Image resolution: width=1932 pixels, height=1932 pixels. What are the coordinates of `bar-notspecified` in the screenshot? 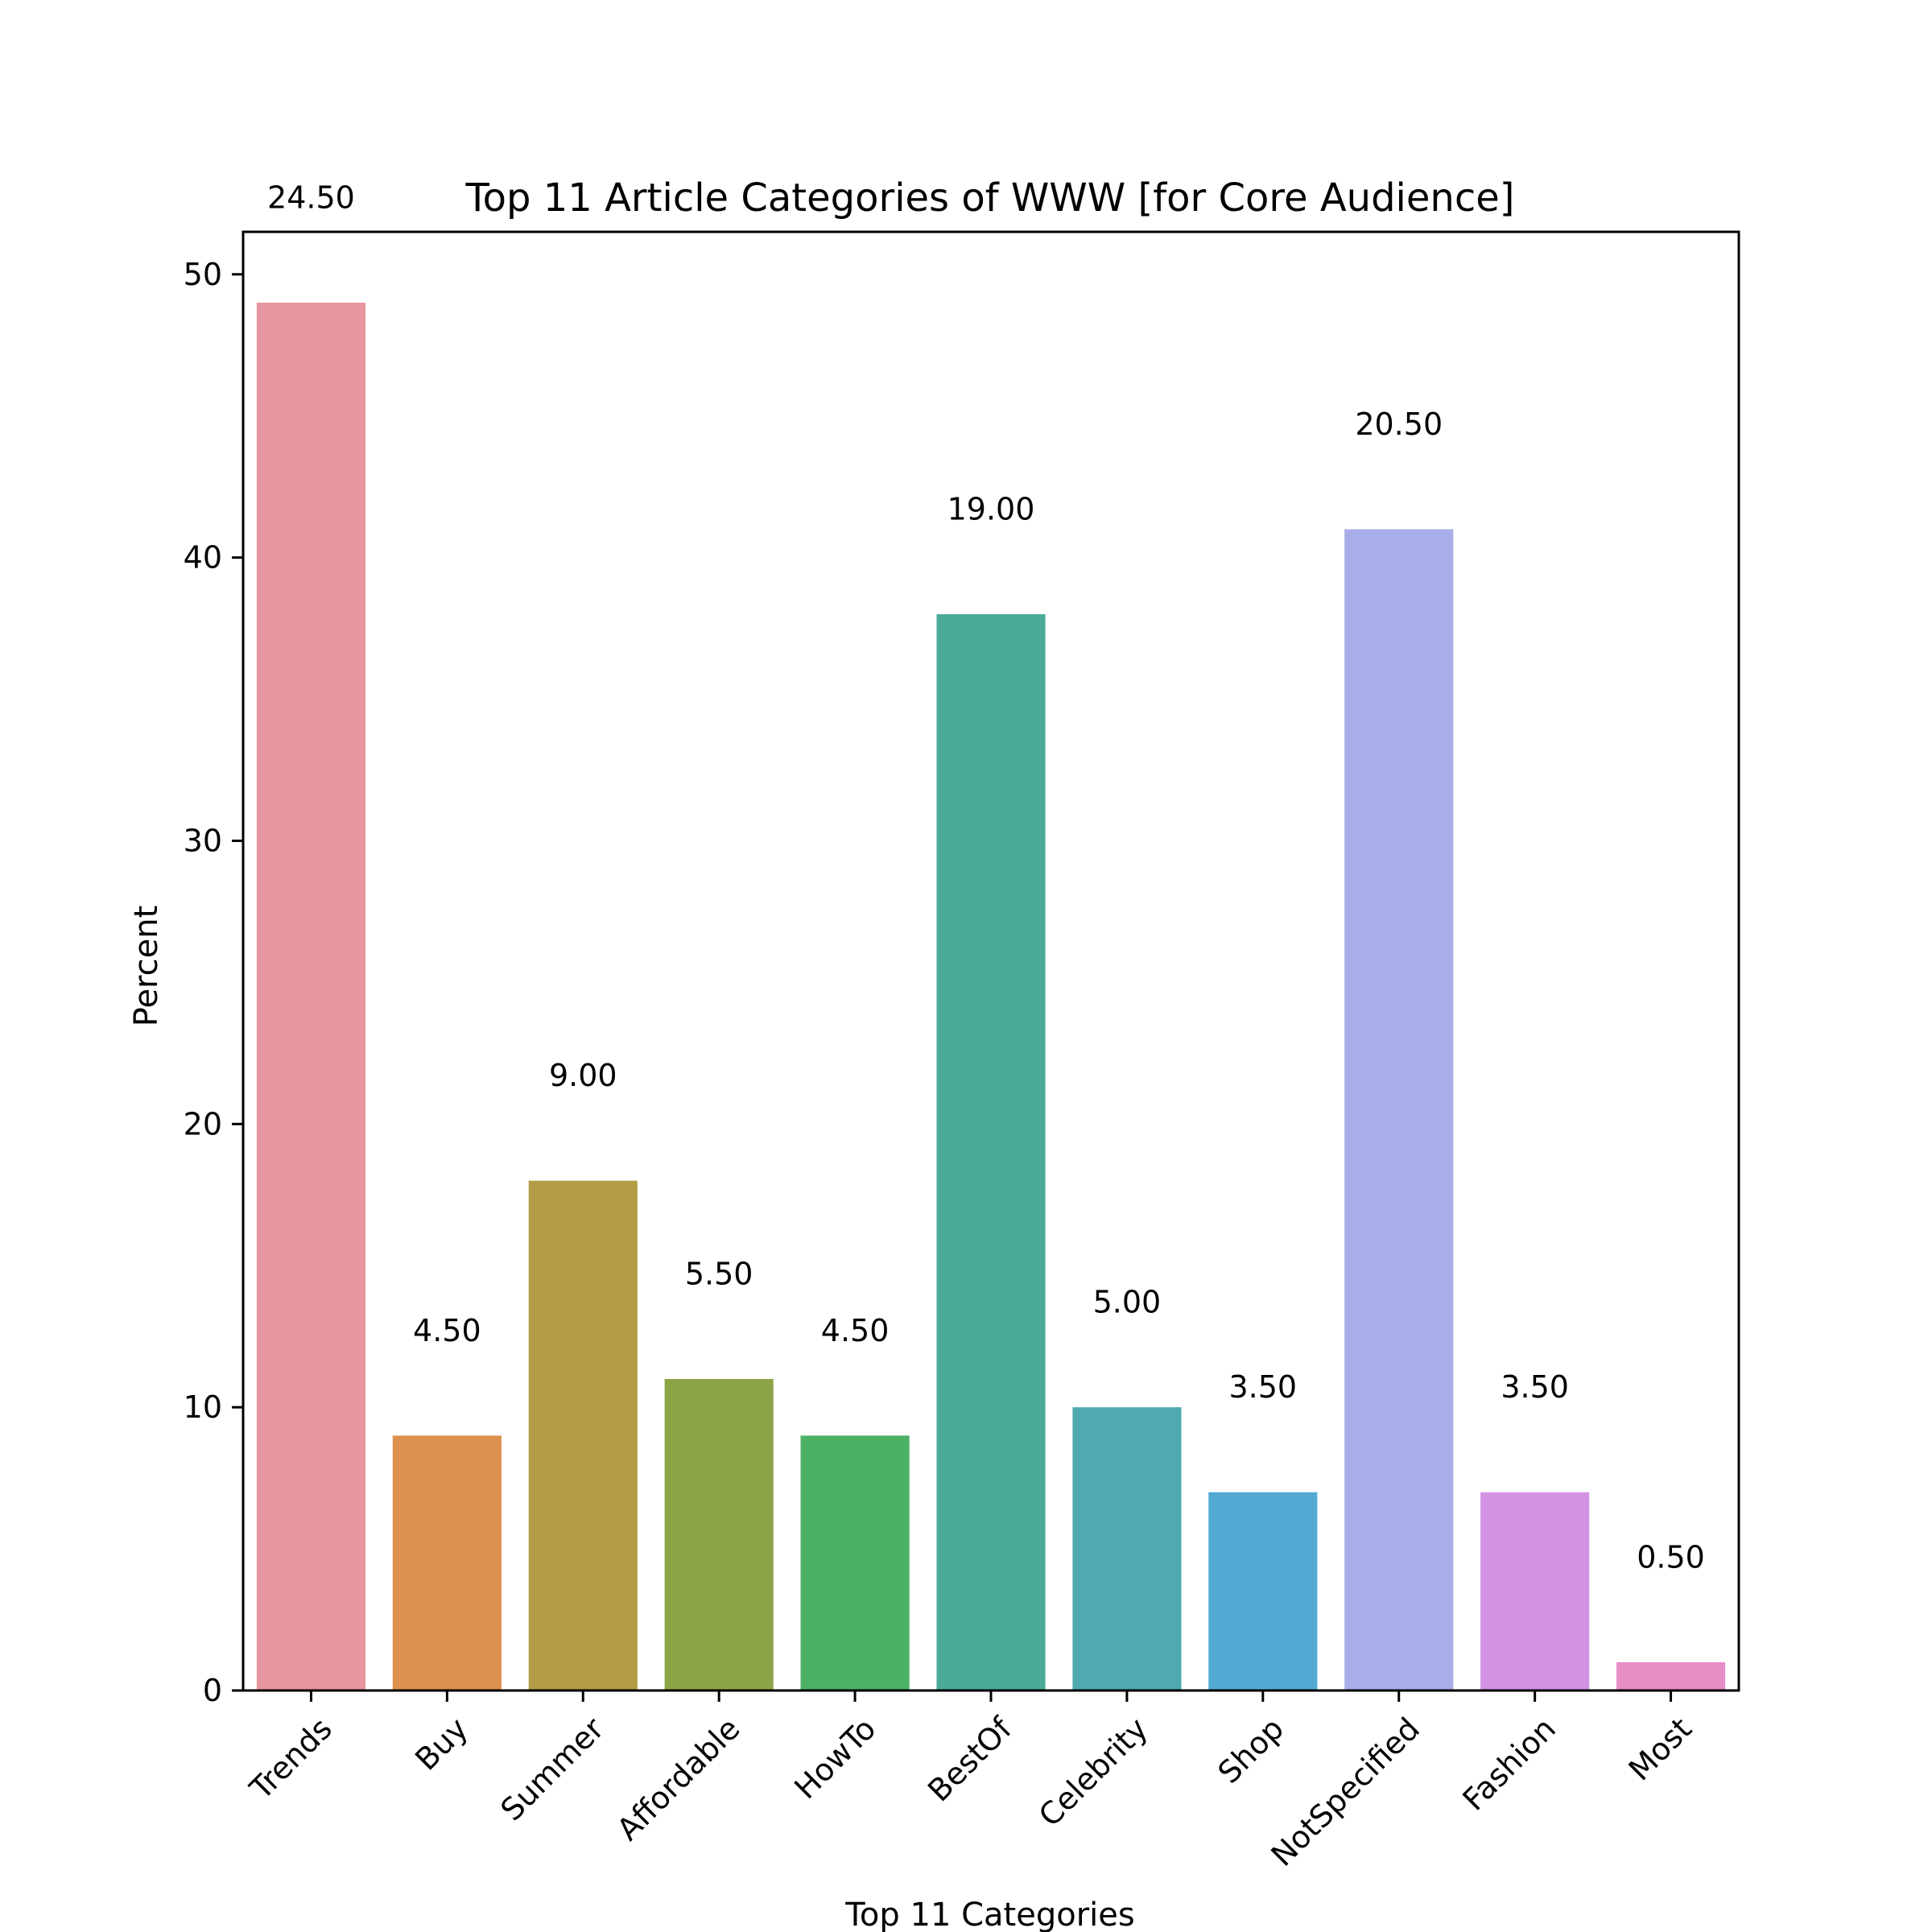 It's located at (1399, 1110).